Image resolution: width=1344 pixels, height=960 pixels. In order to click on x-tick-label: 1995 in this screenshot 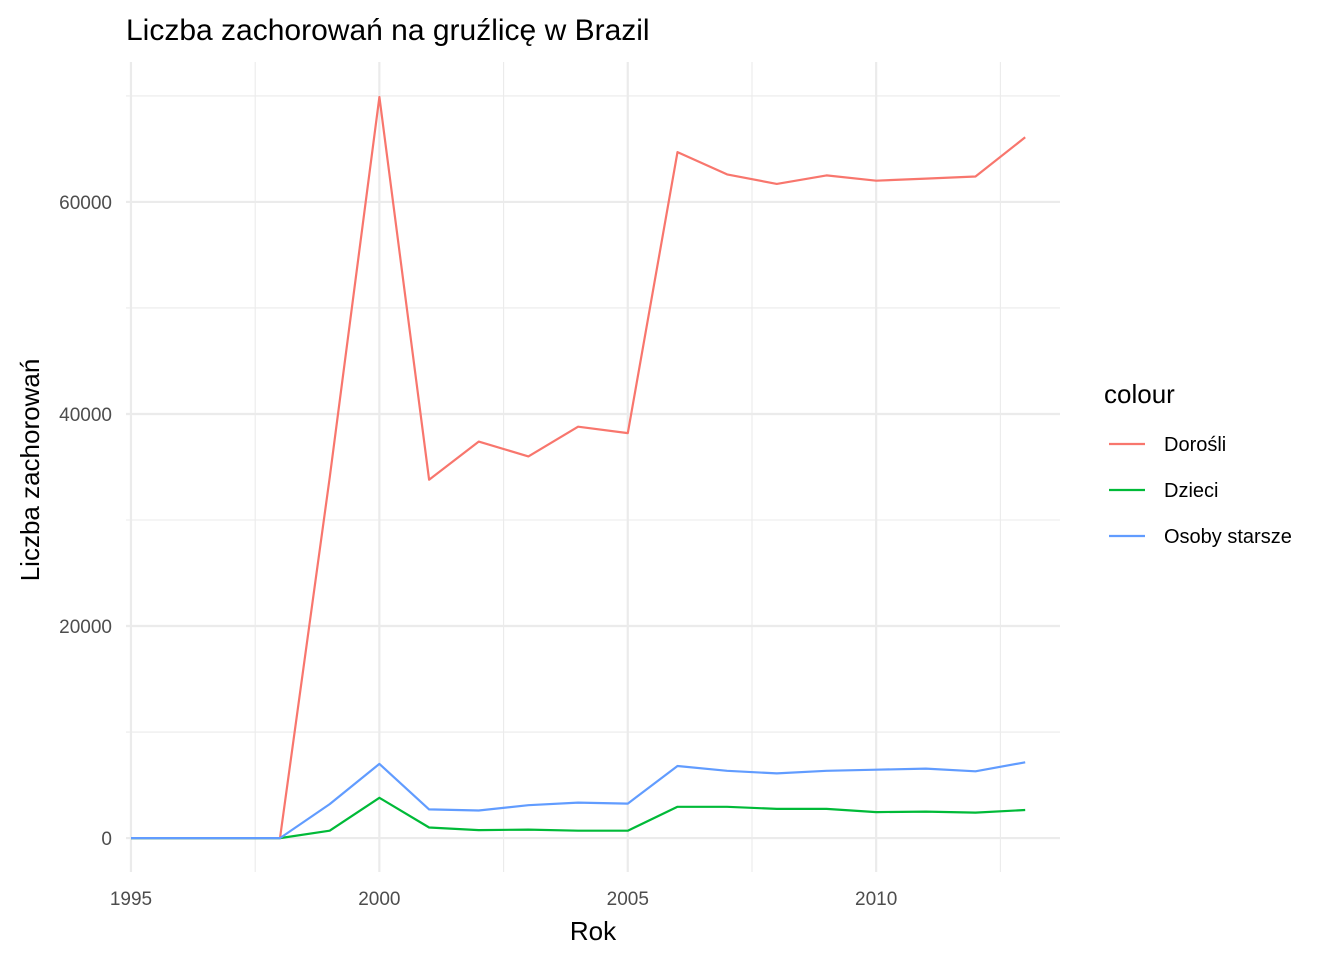, I will do `click(131, 899)`.